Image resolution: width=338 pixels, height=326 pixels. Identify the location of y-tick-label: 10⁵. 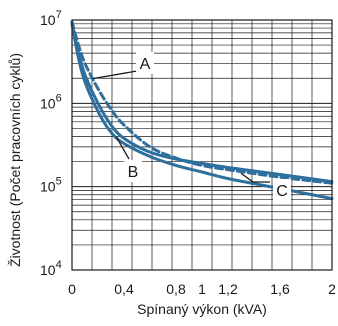
(51, 185).